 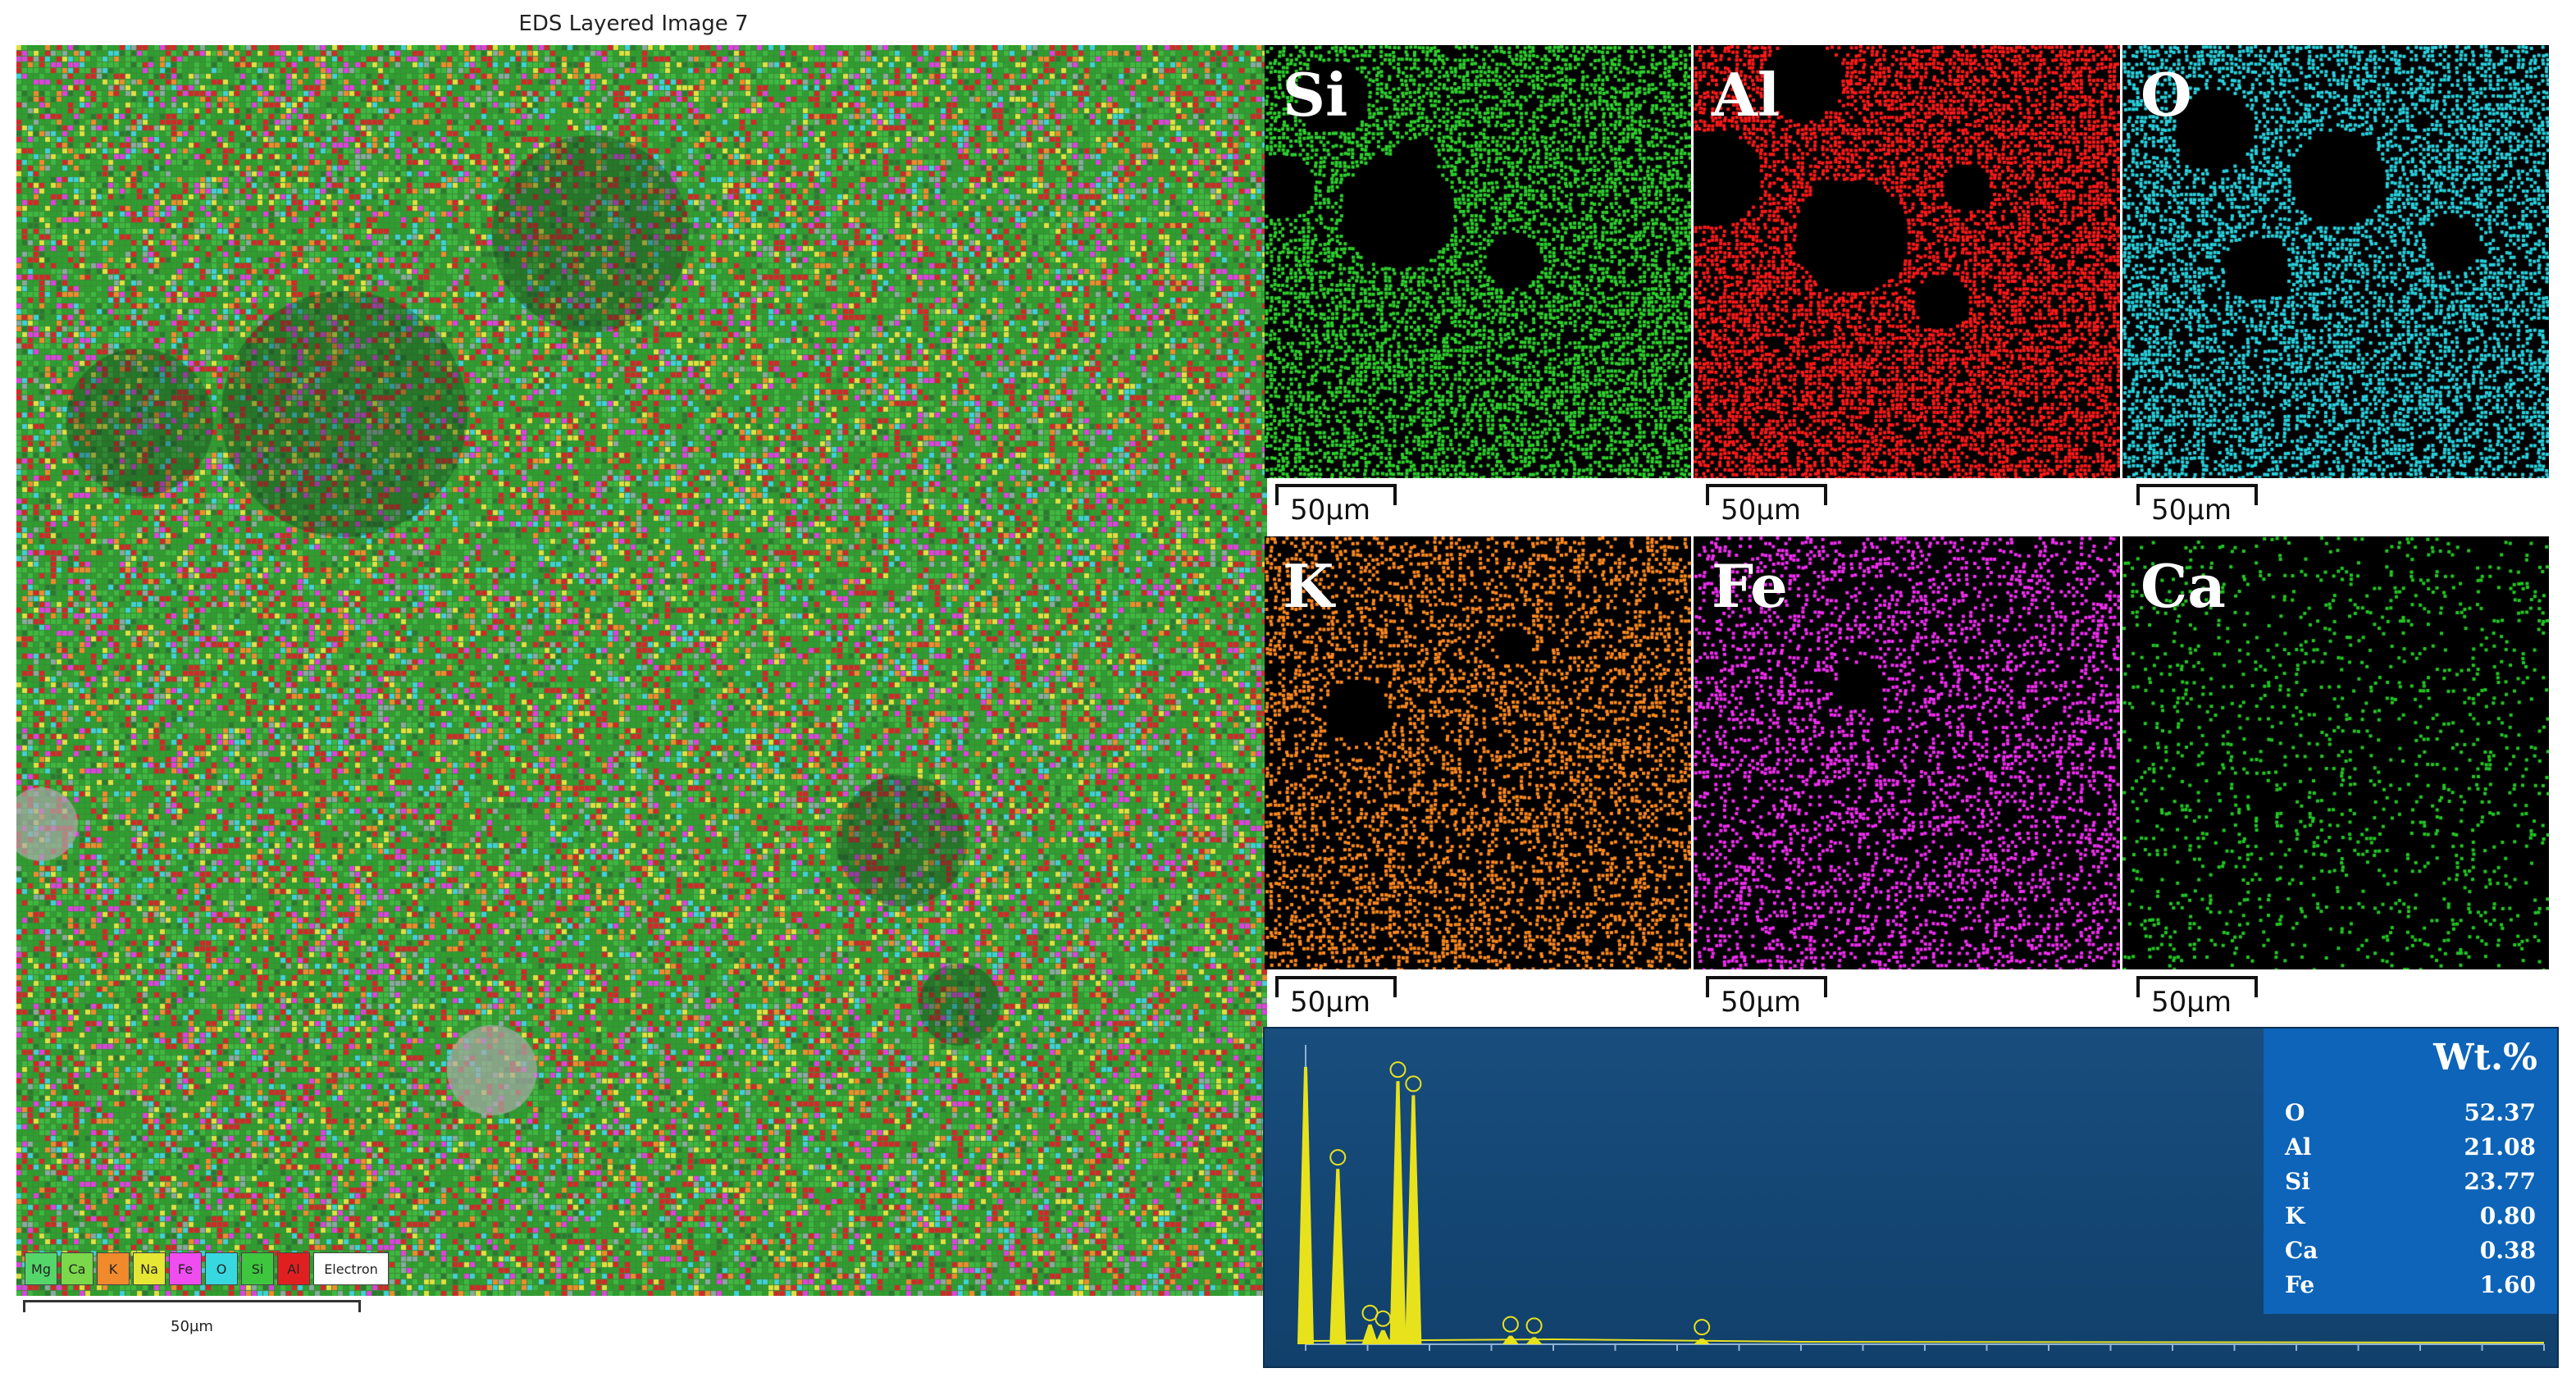 What do you see at coordinates (2301, 1250) in the screenshot?
I see `element-symbol: Ca` at bounding box center [2301, 1250].